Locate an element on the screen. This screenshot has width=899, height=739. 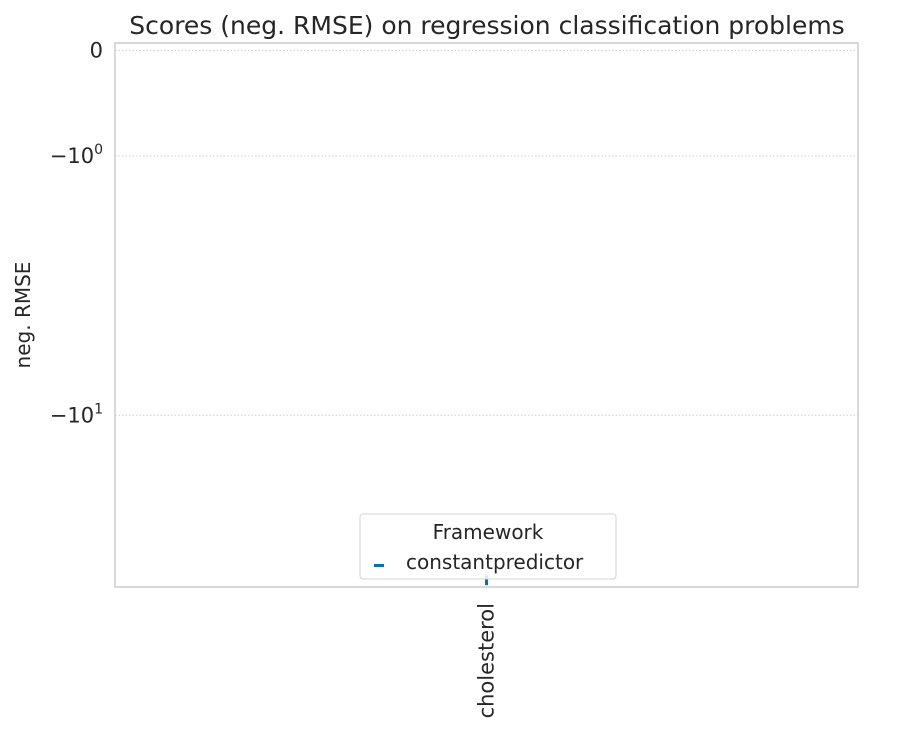
y-tick-labels: 0 −100 −101 is located at coordinates (76, 232).